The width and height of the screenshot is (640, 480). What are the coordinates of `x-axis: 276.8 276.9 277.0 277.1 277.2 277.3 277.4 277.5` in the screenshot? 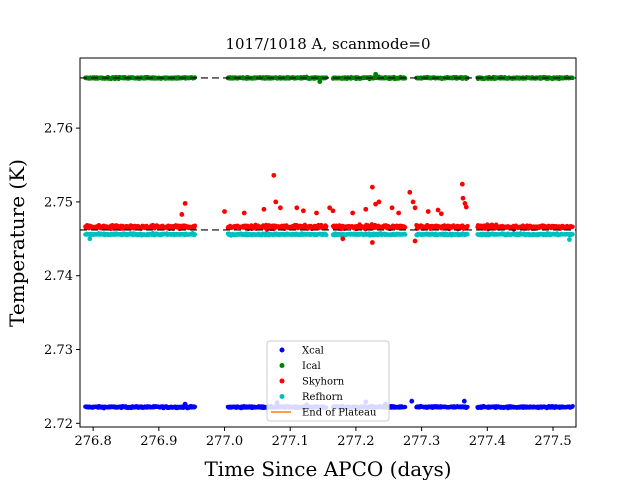 It's located at (323, 438).